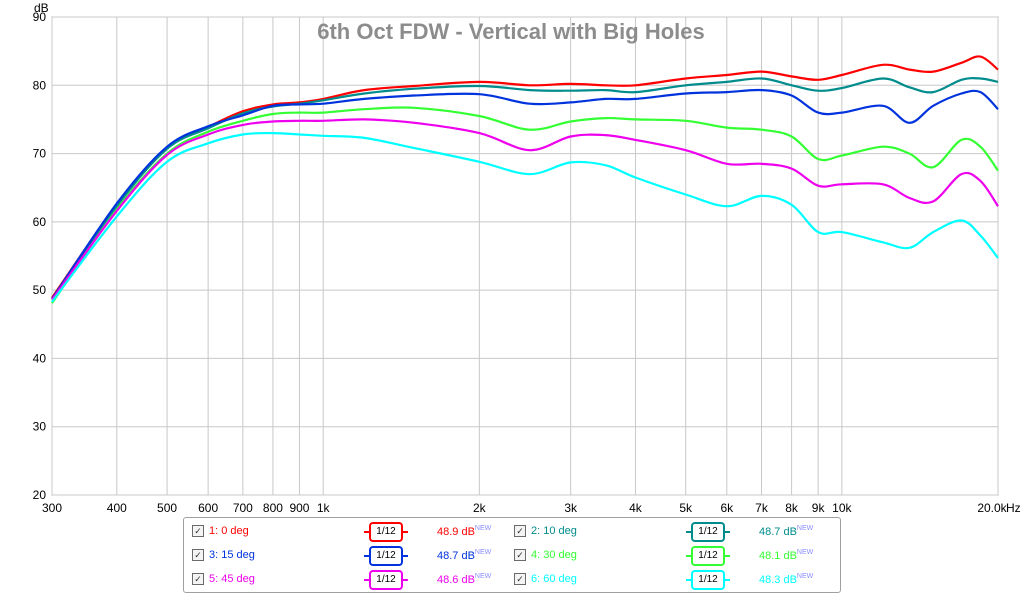 The height and width of the screenshot is (594, 1024). What do you see at coordinates (299, 508) in the screenshot?
I see `x-tick-label: 900` at bounding box center [299, 508].